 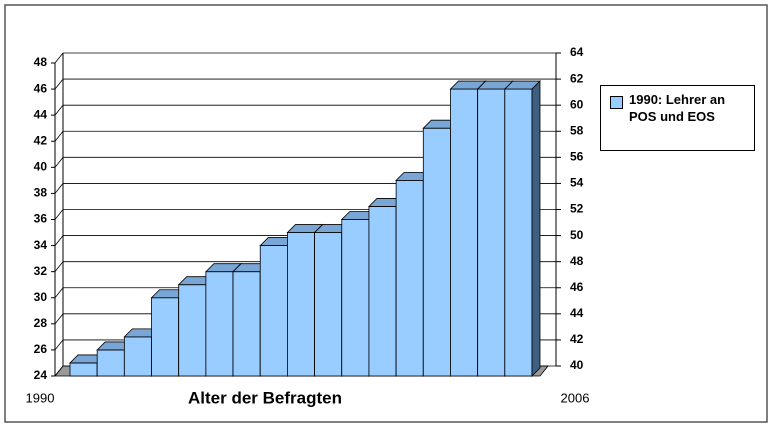 I want to click on y2-tick-label: 56, so click(x=577, y=157).